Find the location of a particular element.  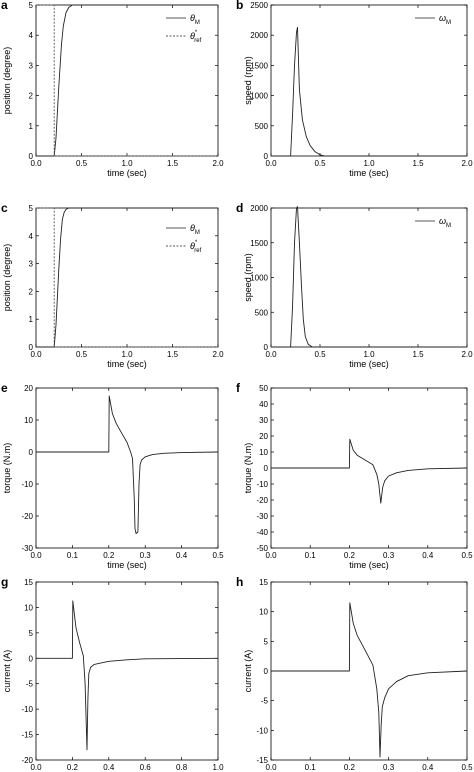

y-tick-label: 2500 is located at coordinates (259, 5).